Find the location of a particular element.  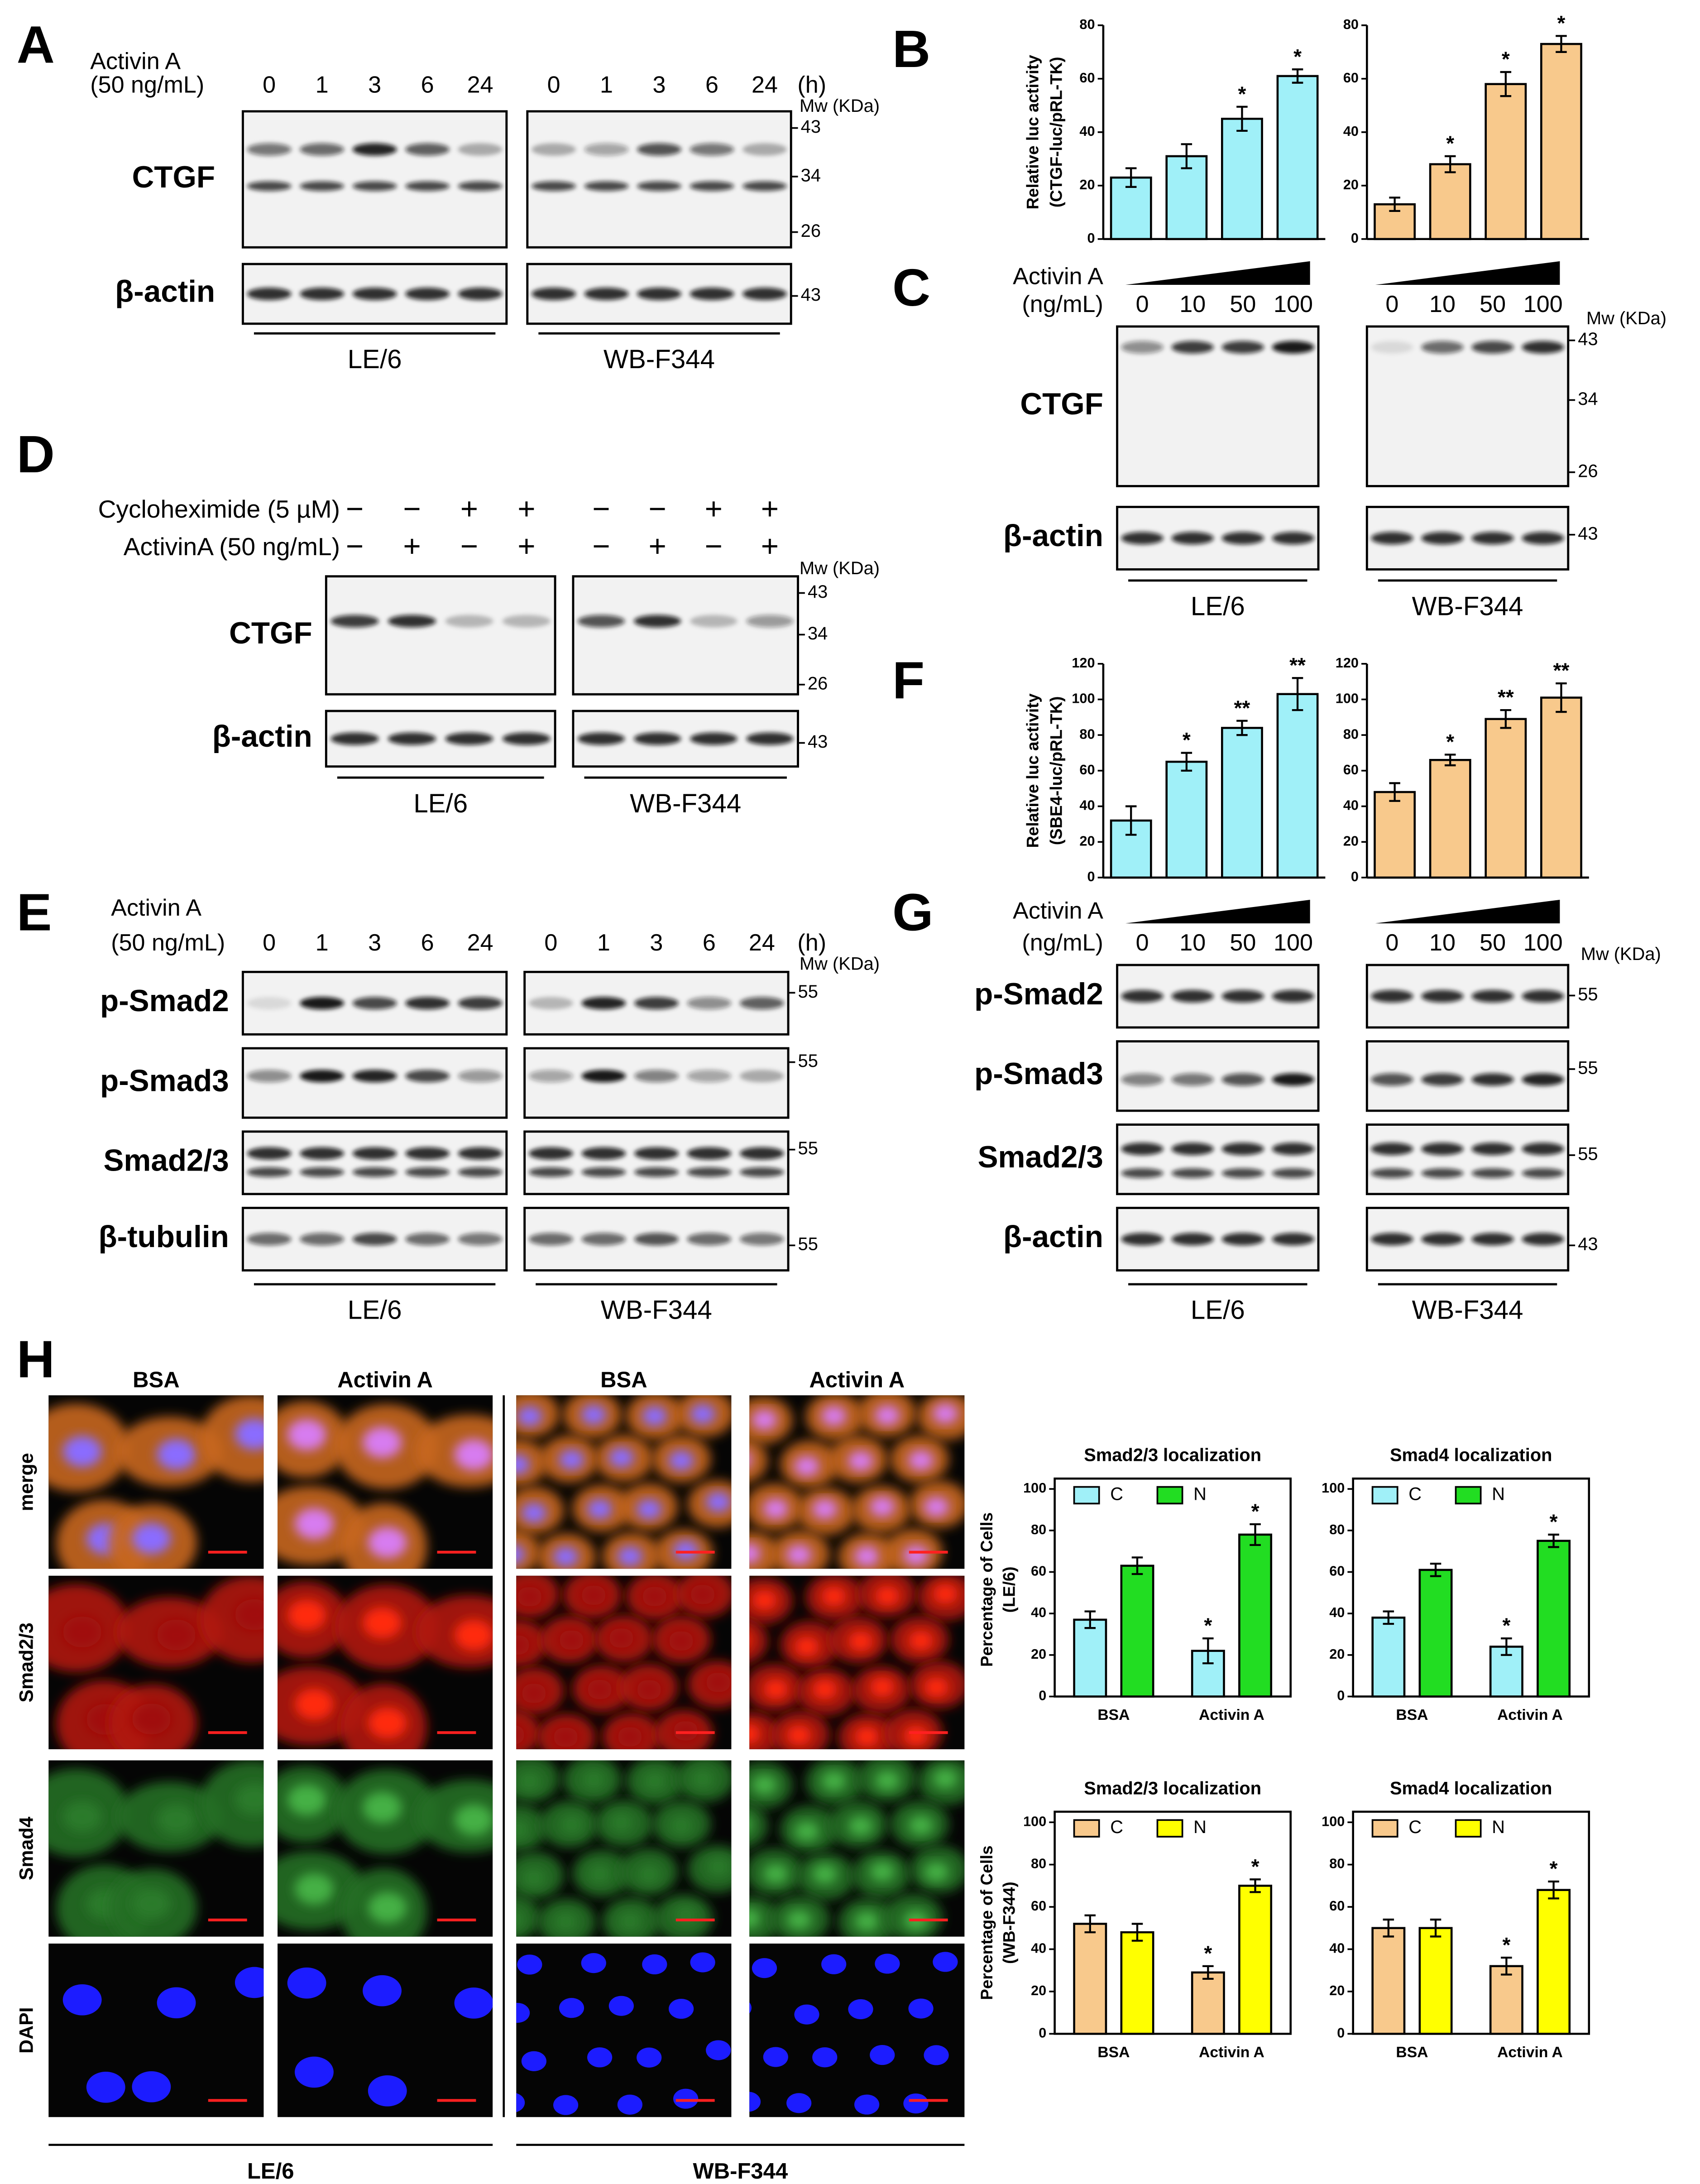

y-tick-label: 60 is located at coordinates (1351, 78).